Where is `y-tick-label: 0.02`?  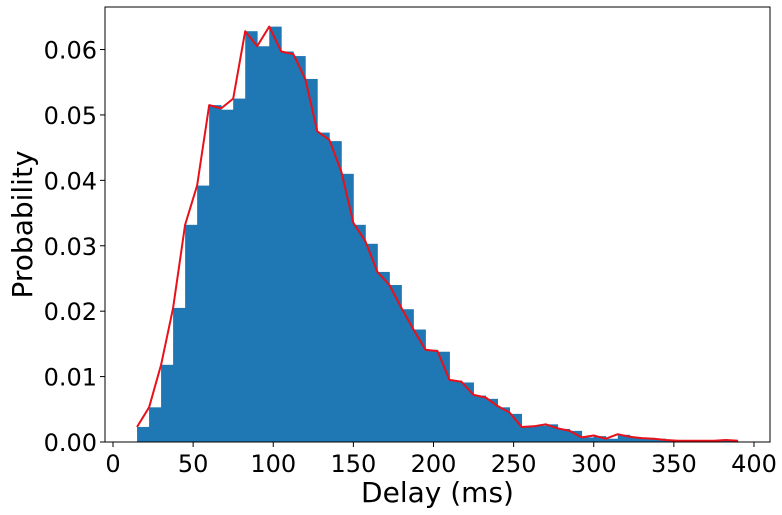 y-tick-label: 0.02 is located at coordinates (70, 312).